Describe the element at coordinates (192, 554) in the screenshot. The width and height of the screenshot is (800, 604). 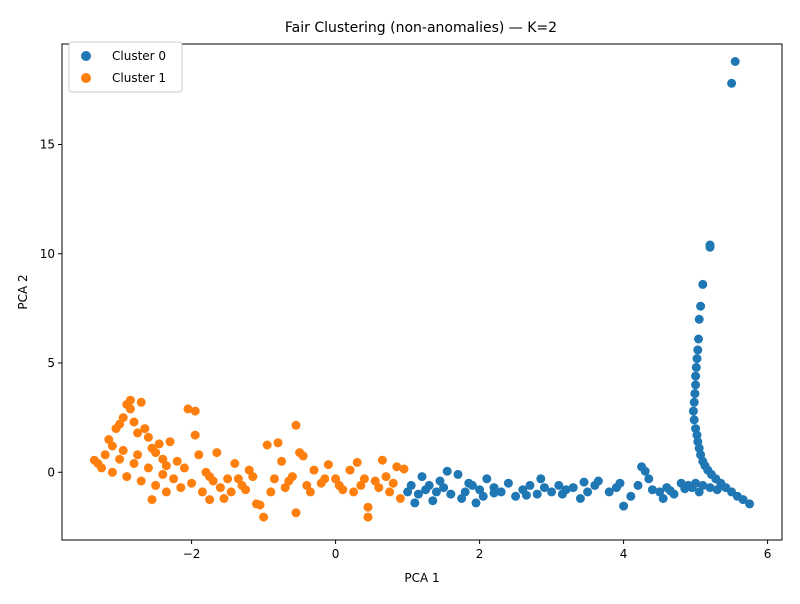
I see `x-tick-label: −2` at that location.